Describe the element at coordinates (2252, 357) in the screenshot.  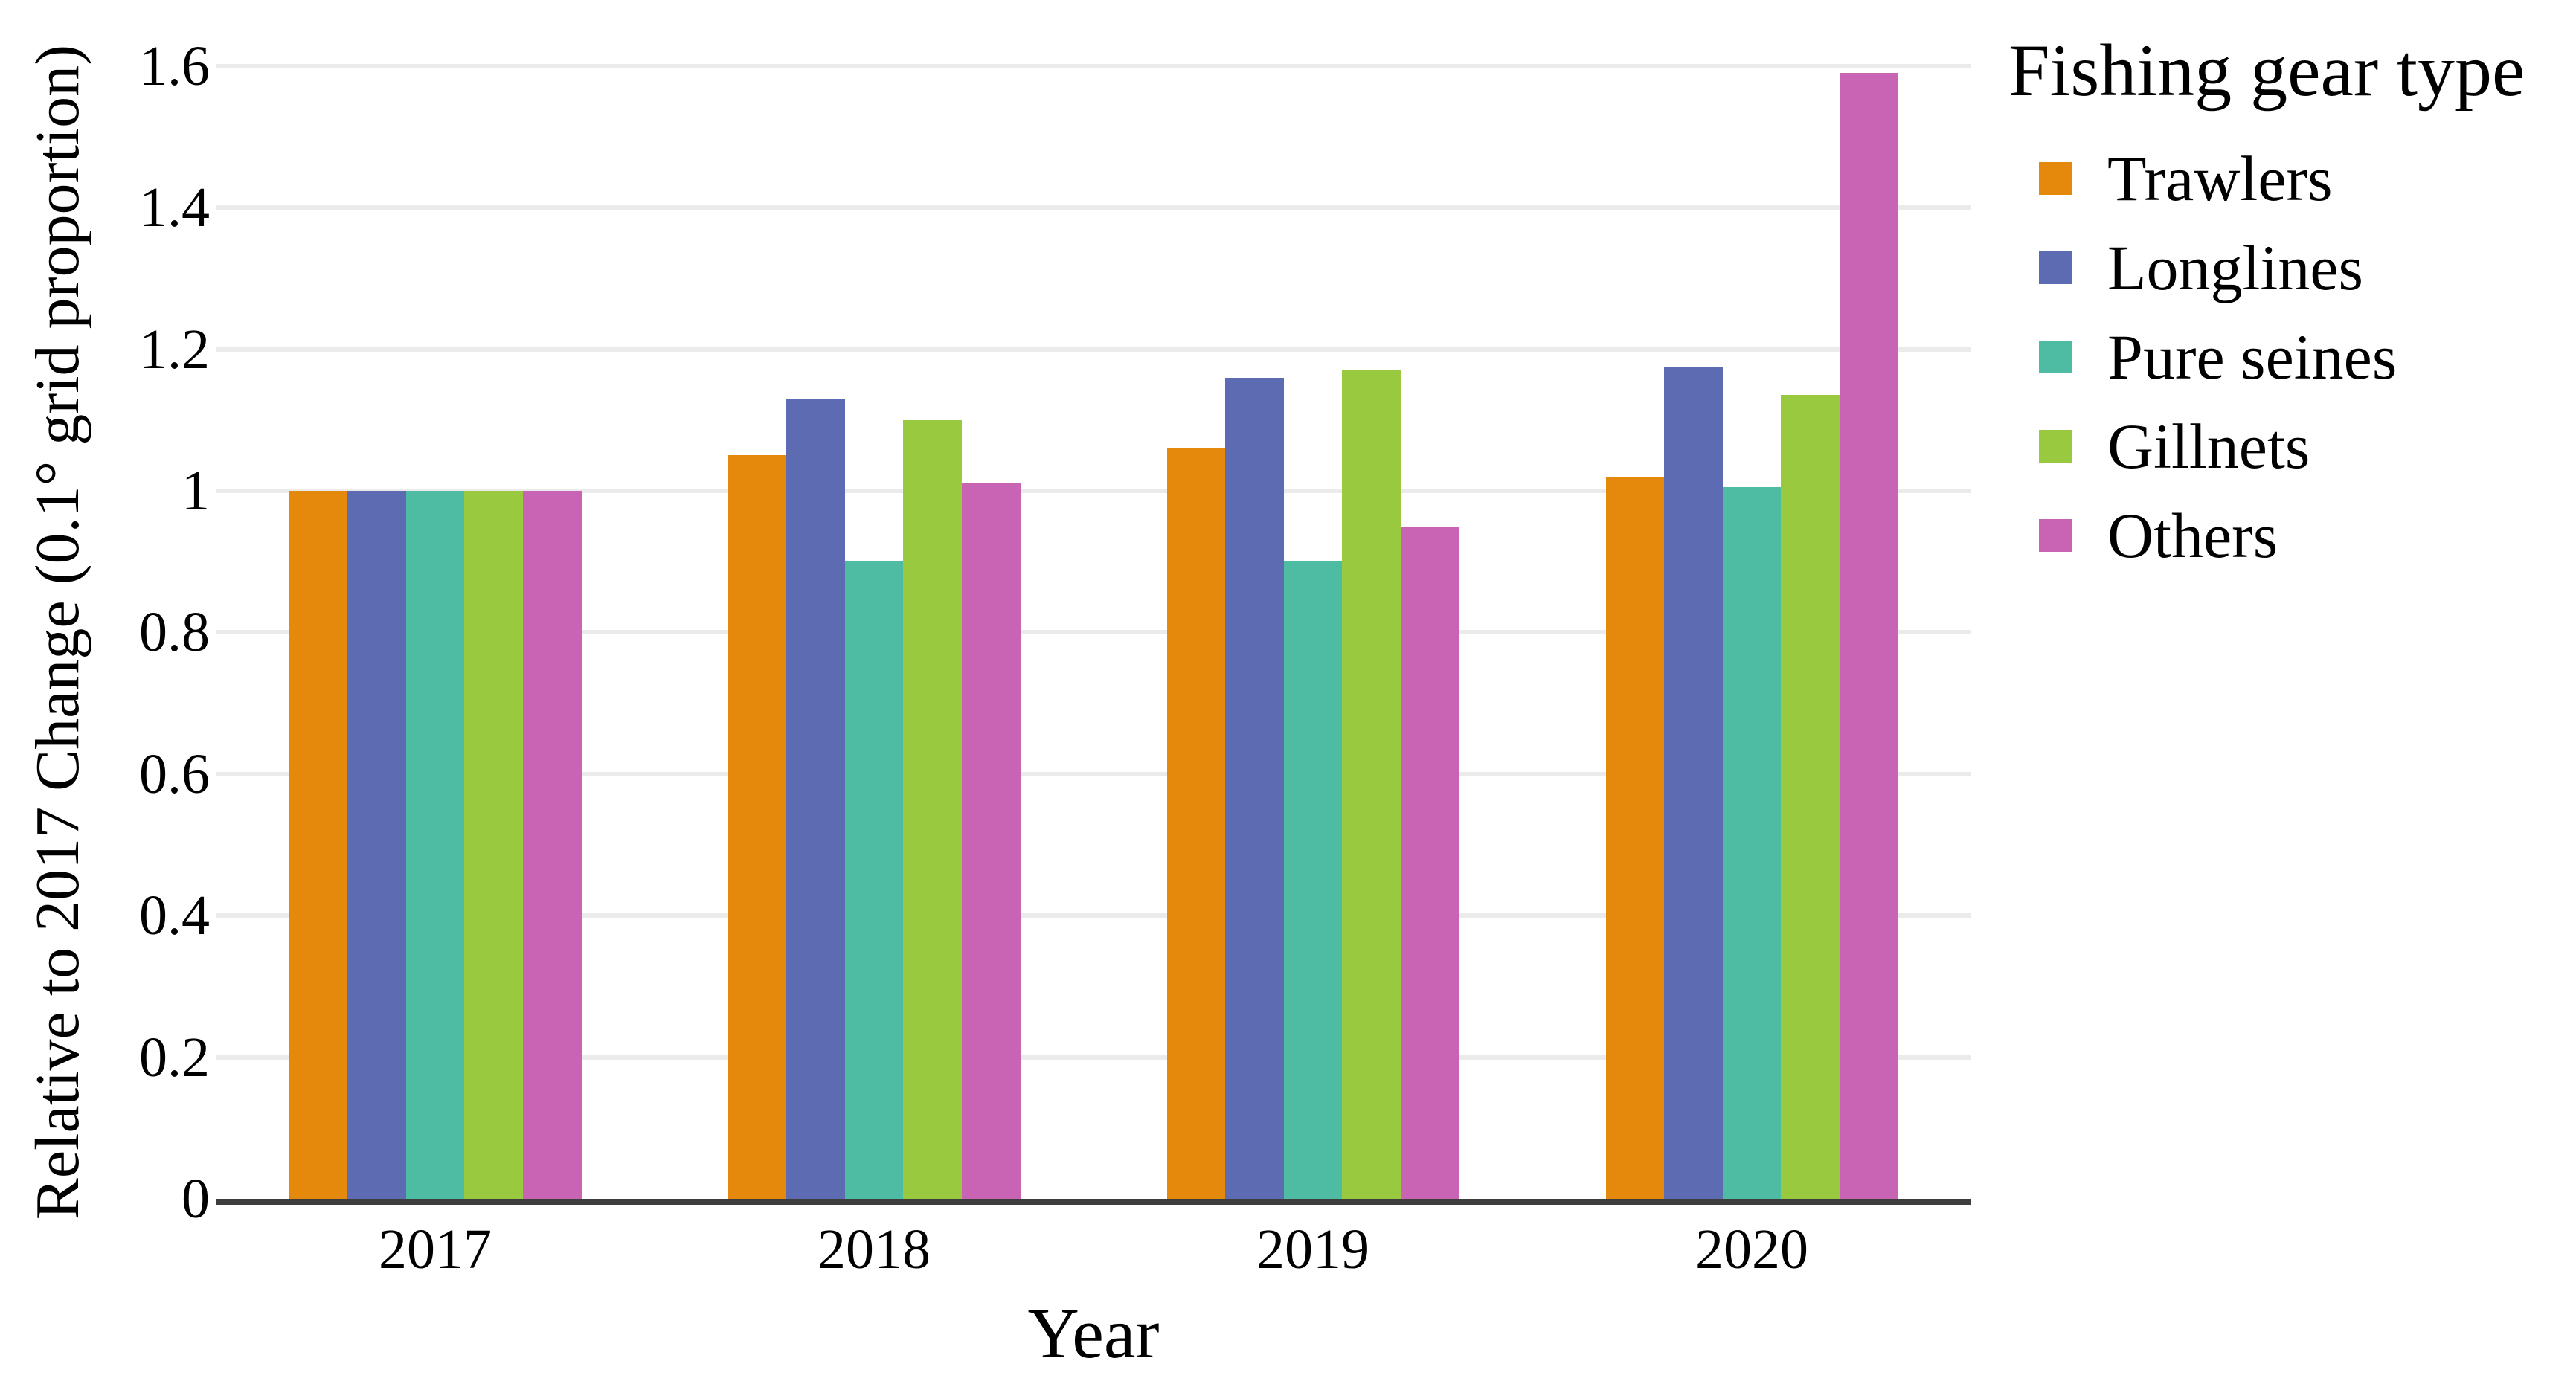
I see `legend-item-label: Pure seines` at that location.